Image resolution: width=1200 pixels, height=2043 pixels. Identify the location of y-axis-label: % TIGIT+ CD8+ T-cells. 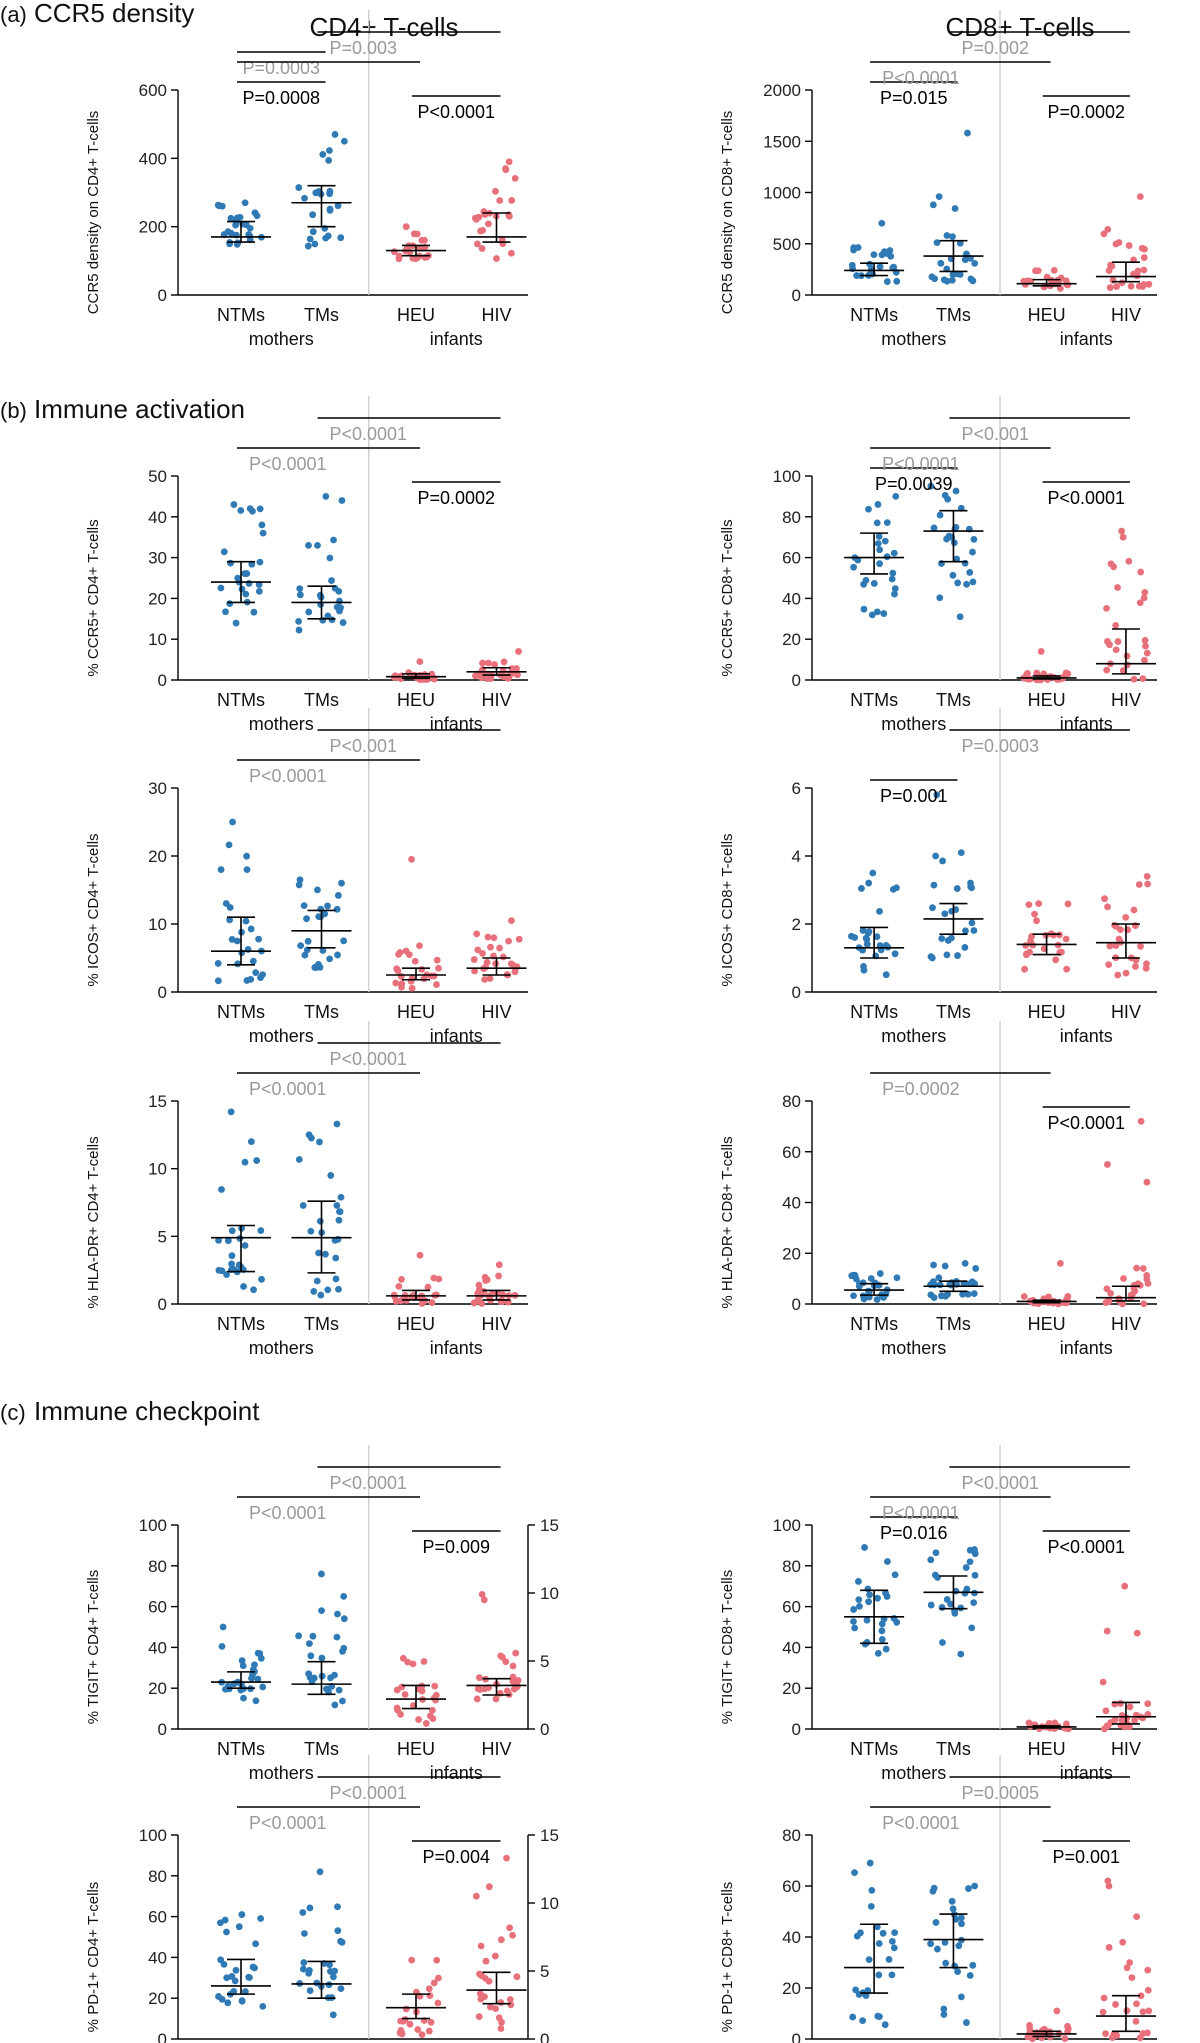
(727, 1647).